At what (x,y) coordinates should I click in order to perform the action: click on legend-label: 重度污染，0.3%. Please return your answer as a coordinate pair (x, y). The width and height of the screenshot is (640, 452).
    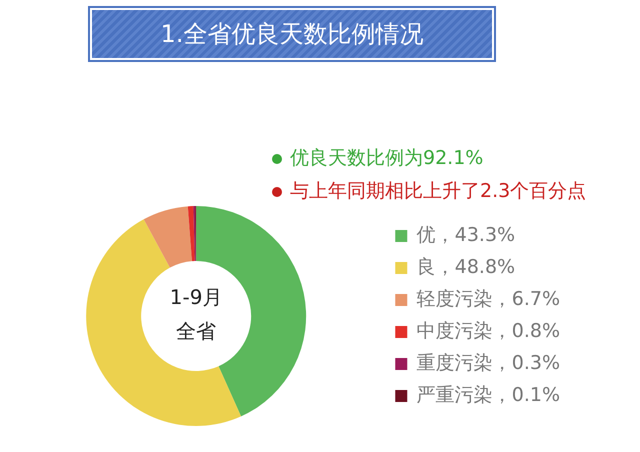
    Looking at the image, I should click on (488, 363).